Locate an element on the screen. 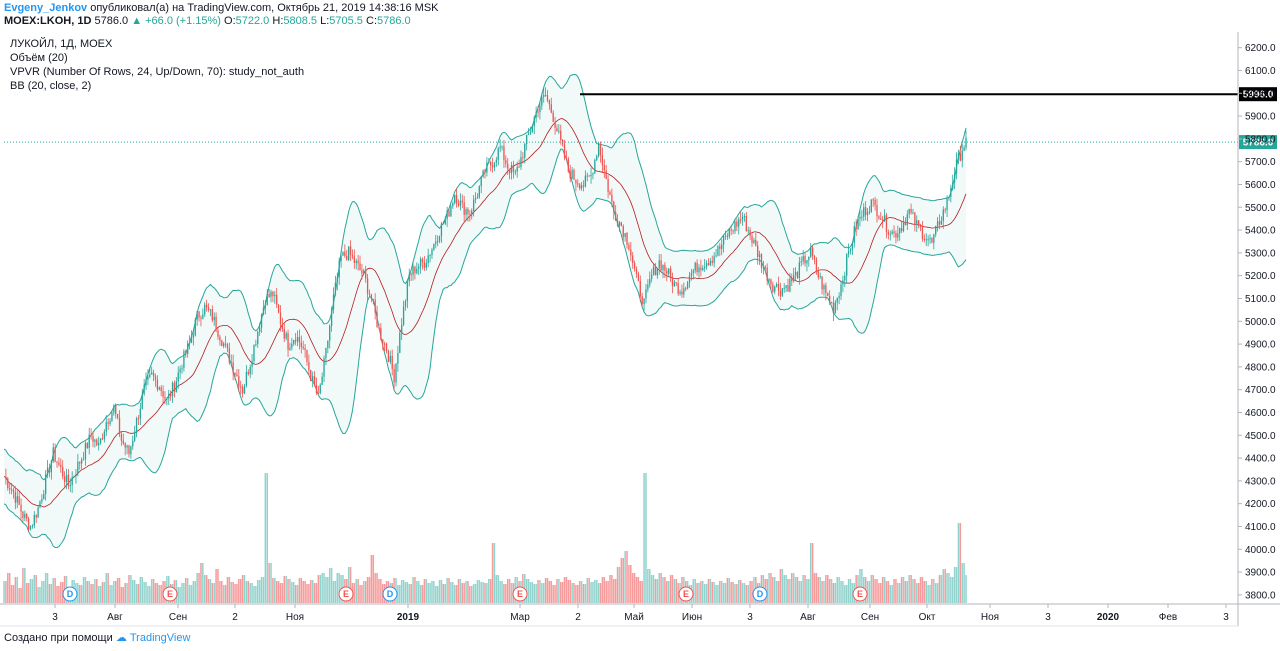  y-tick-label: 6100.0 is located at coordinates (1260, 71).